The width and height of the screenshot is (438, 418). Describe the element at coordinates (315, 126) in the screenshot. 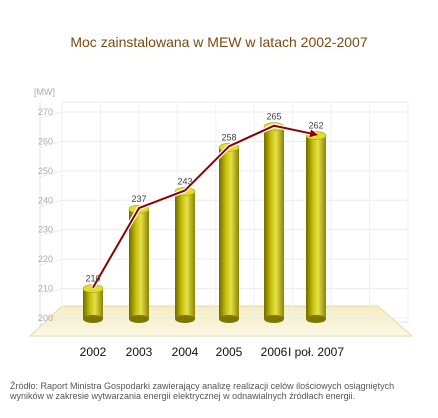

I see `data-label: 262` at that location.